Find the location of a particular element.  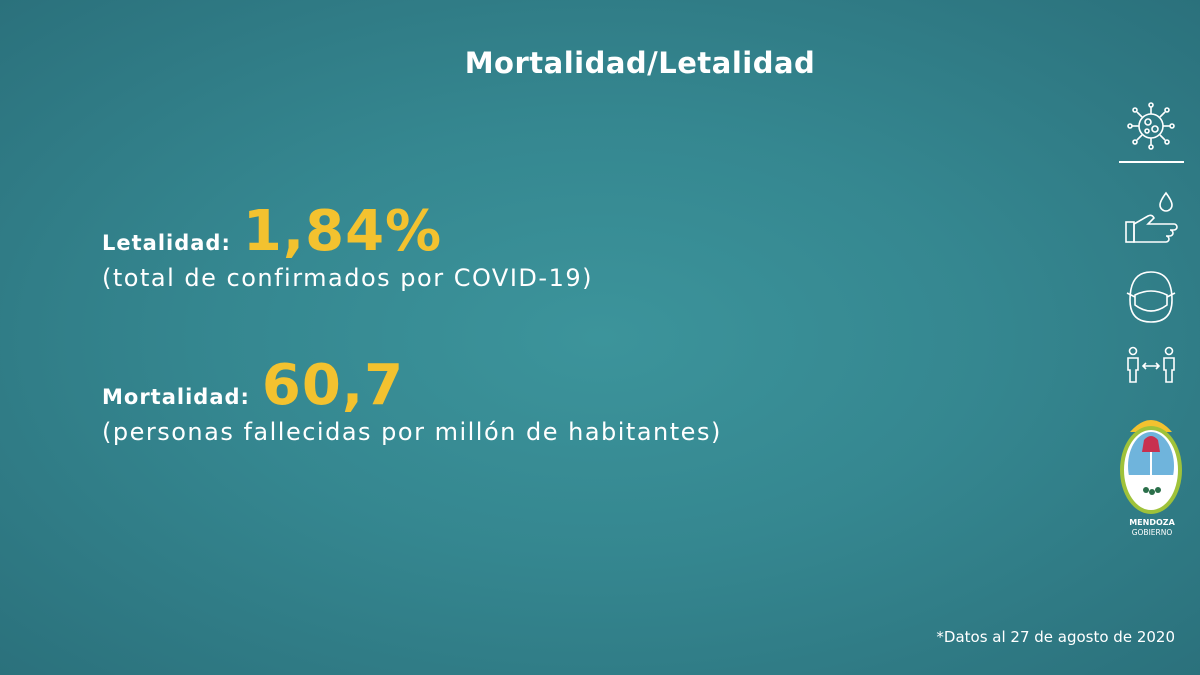

metric-label: Mortalidad: is located at coordinates (176, 397).